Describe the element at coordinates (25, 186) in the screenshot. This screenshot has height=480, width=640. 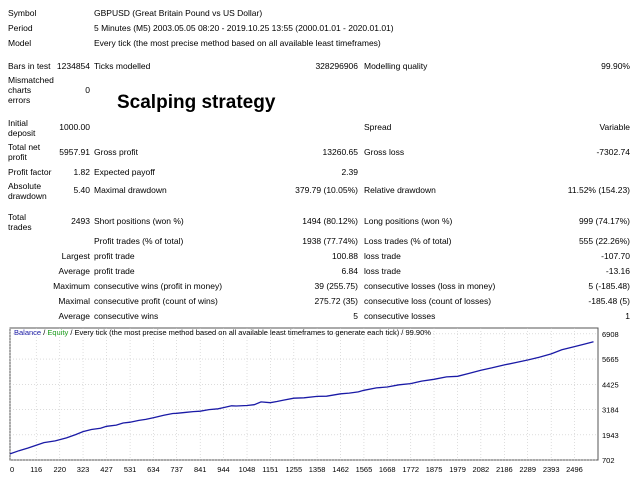
I see `absdd-label-1: Absolute` at that location.